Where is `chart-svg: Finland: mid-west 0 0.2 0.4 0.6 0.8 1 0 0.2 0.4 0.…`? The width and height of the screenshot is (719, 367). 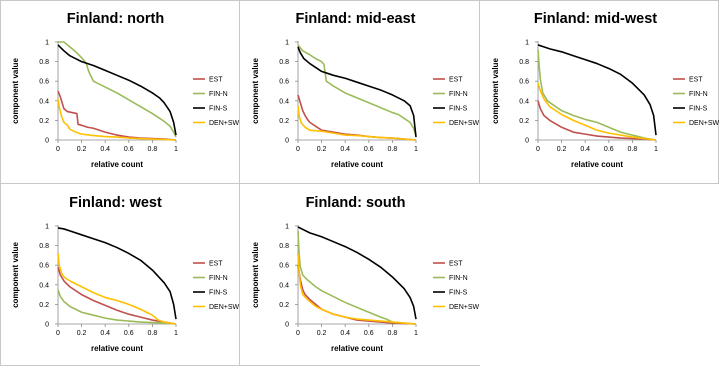 chart-svg: Finland: mid-west 0 0.2 0.4 0.6 0.8 1 0 0.2 0.4 0.… is located at coordinates (605, 90).